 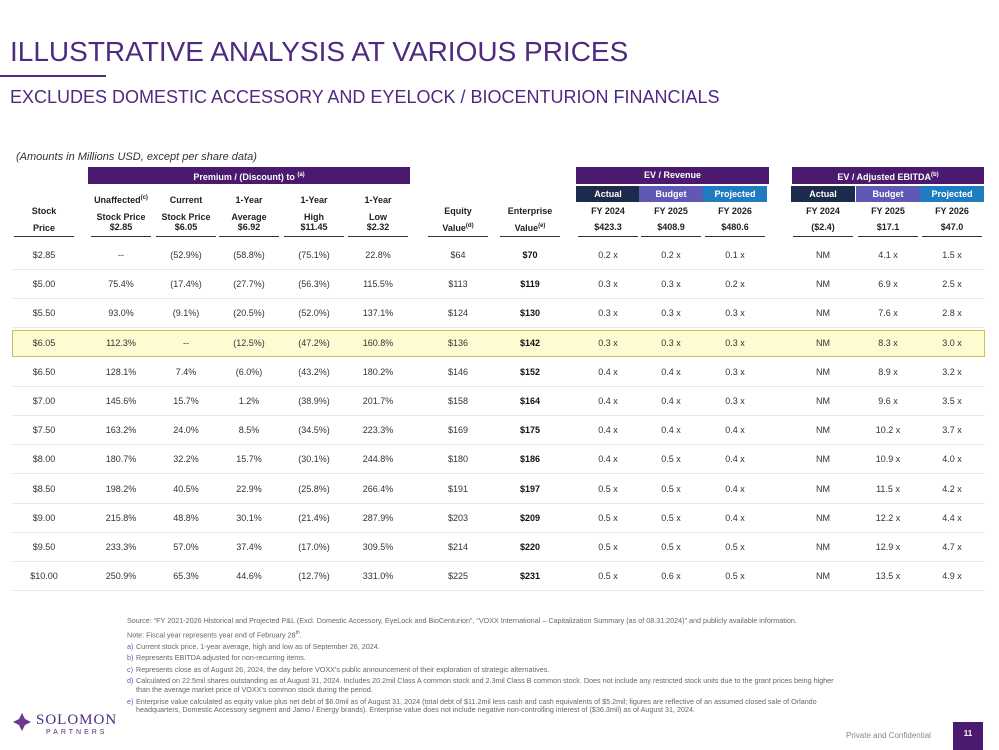 I want to click on column-header: FY 2024, so click(x=608, y=211).